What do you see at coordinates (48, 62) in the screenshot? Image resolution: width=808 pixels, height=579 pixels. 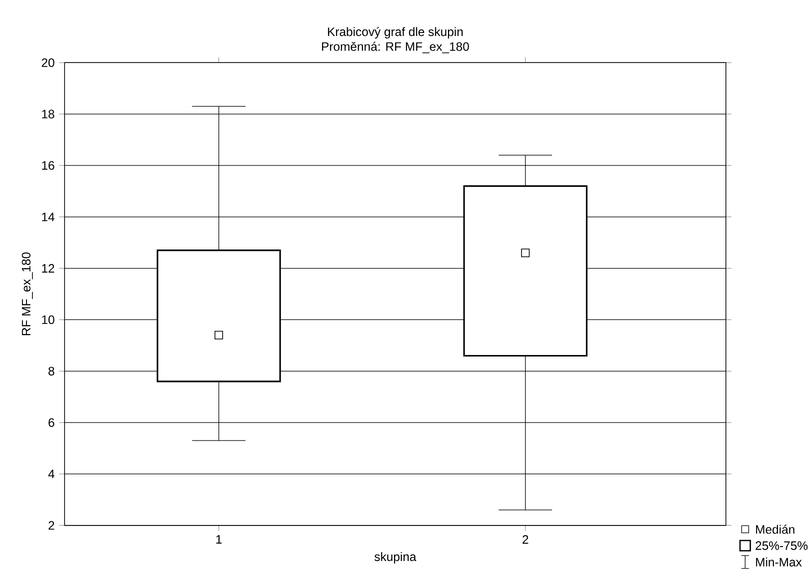 I see `y-tick-label: 20` at bounding box center [48, 62].